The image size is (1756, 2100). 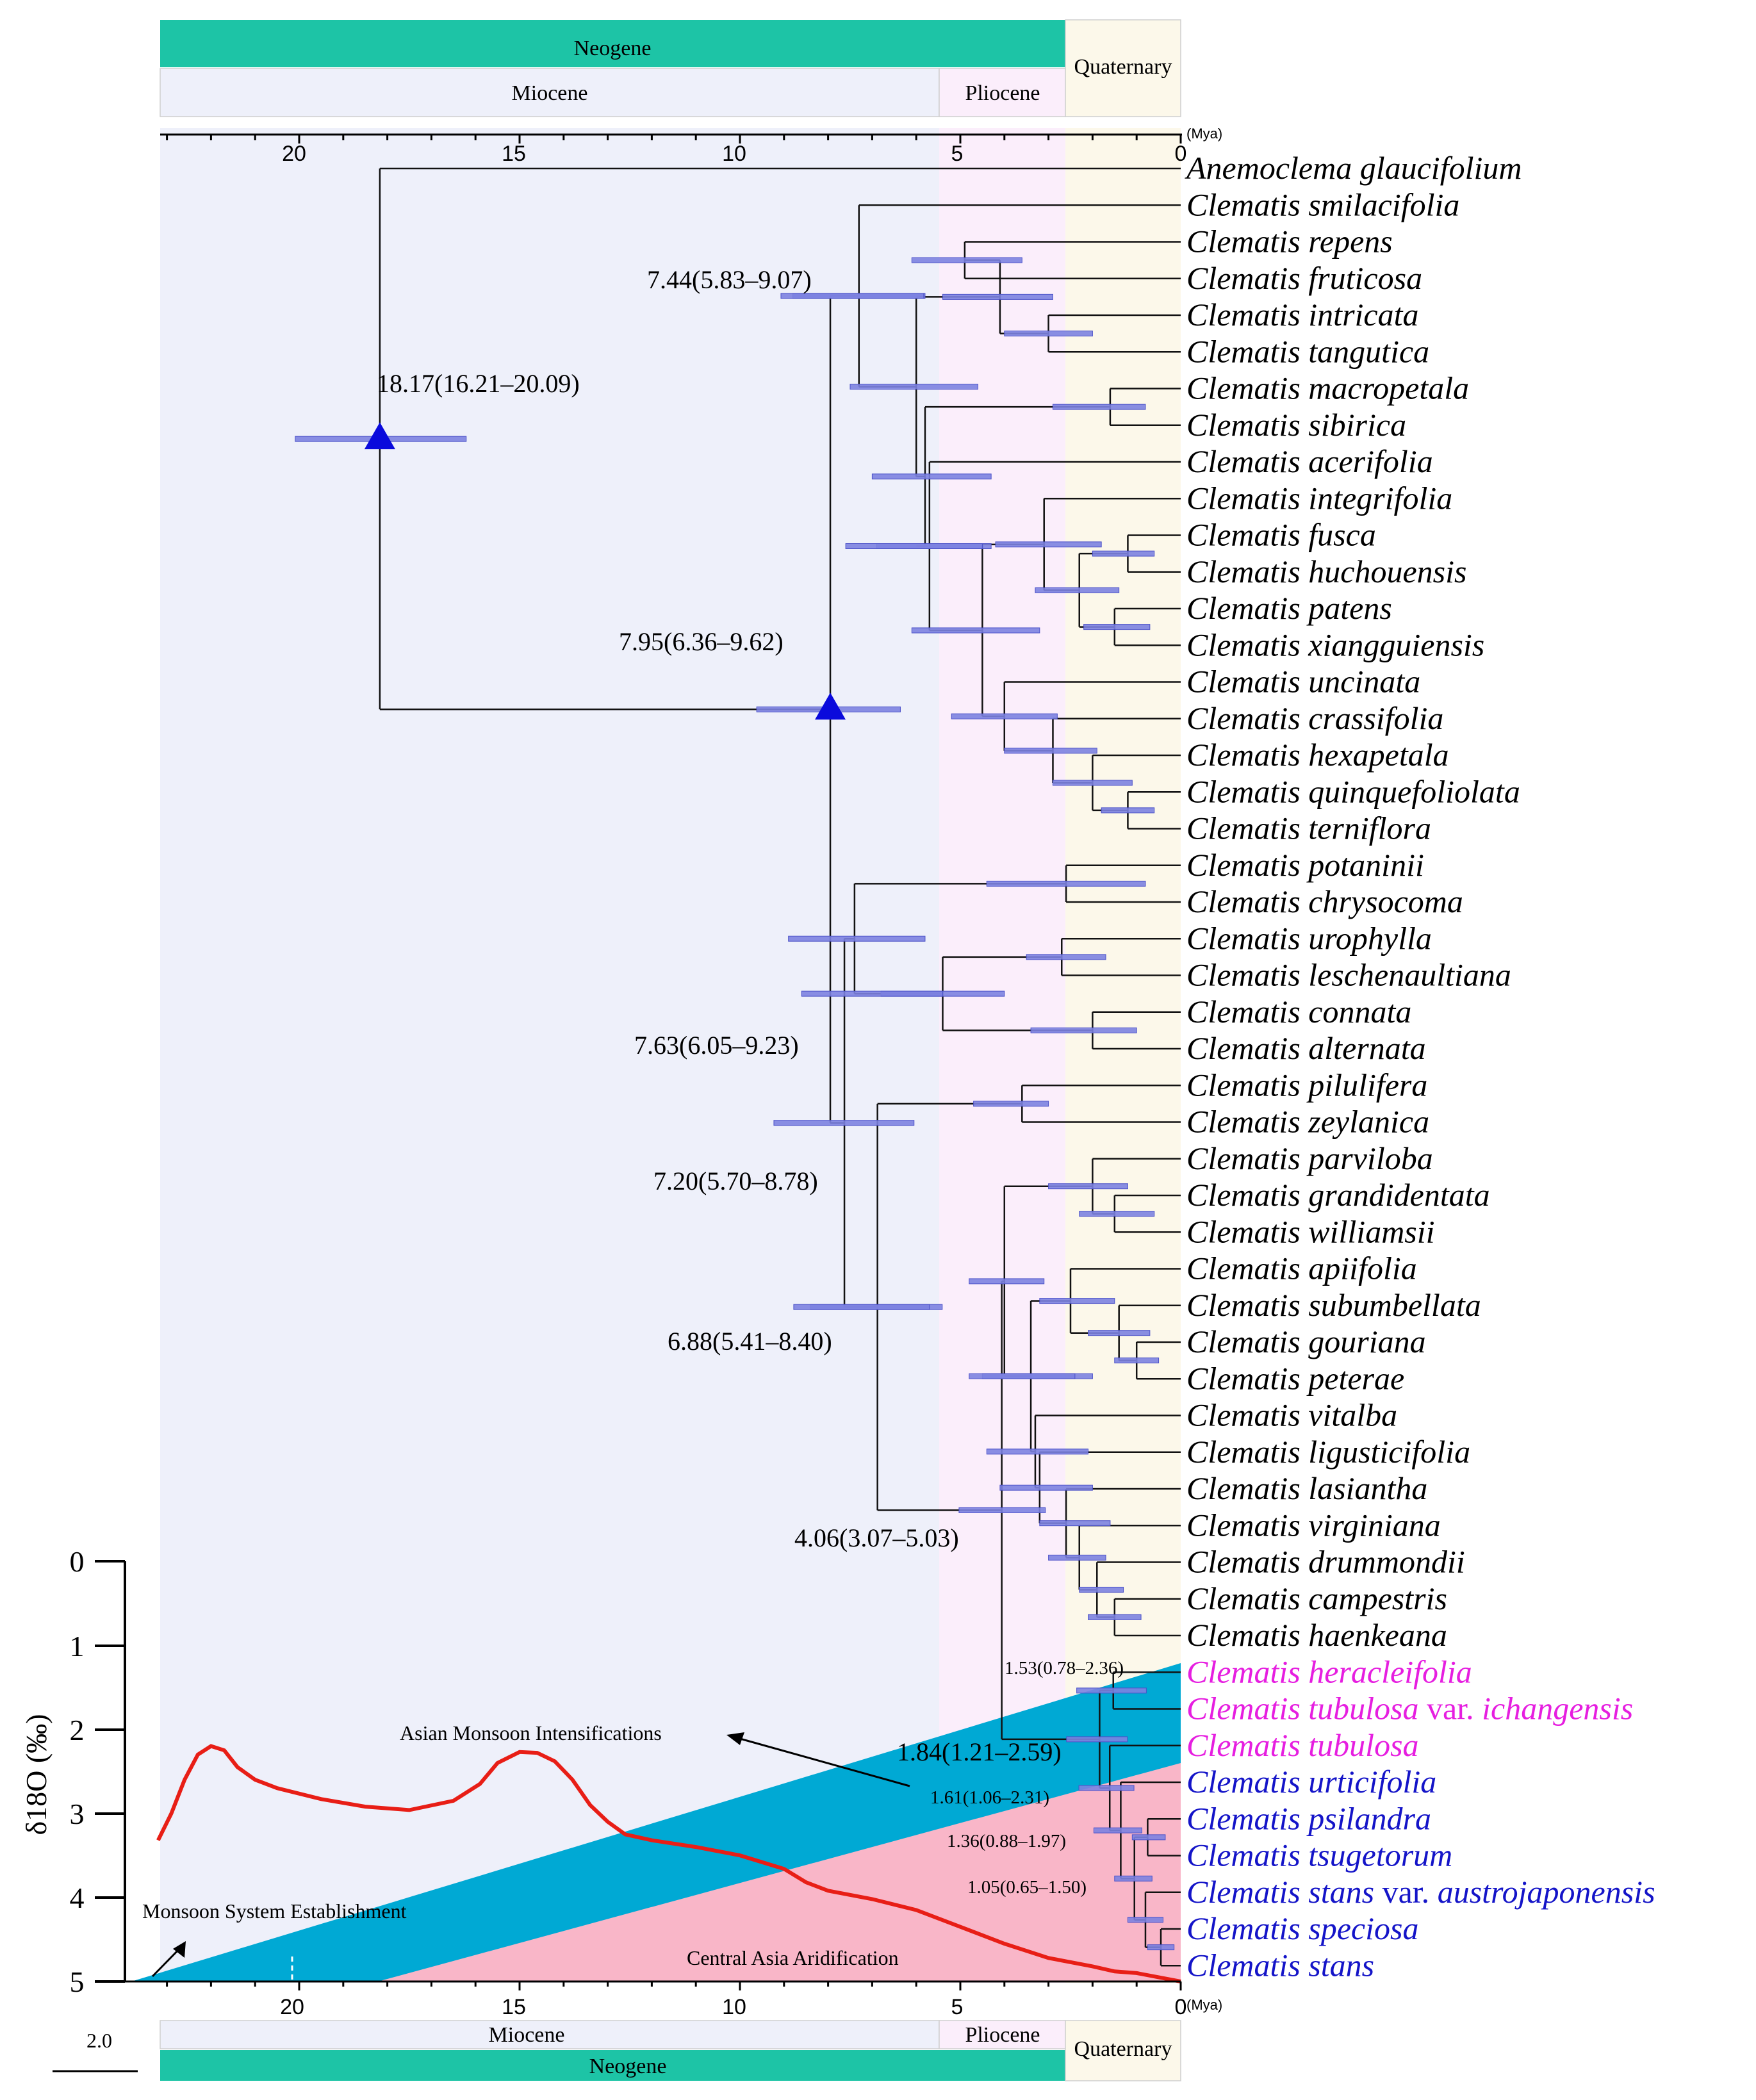 What do you see at coordinates (1317, 755) in the screenshot?
I see `taxon-label: Clematis hexapetala` at bounding box center [1317, 755].